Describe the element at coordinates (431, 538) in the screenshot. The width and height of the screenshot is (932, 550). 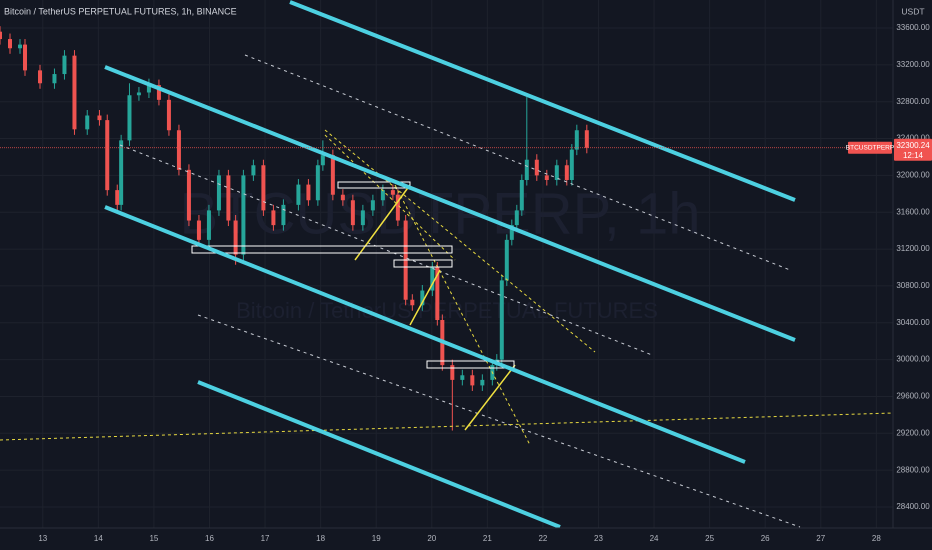
I see `x-tick-label: 20` at that location.